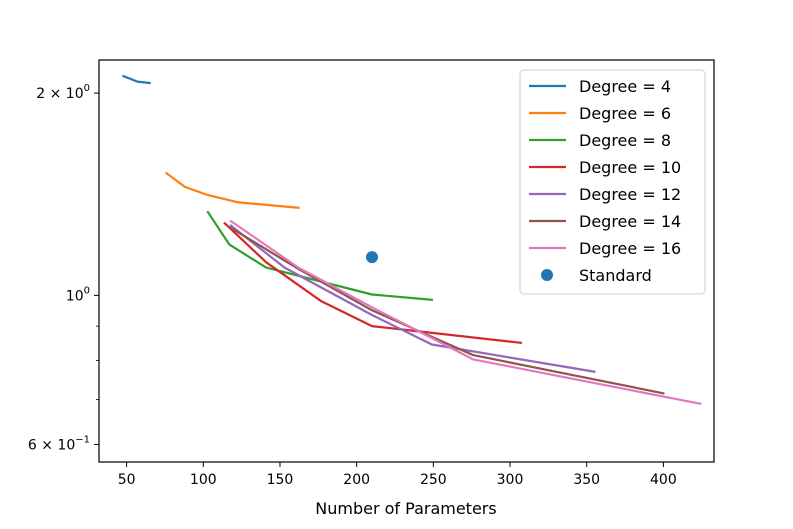  What do you see at coordinates (75, 296) in the screenshot?
I see `y-tick-base: 10` at bounding box center [75, 296].